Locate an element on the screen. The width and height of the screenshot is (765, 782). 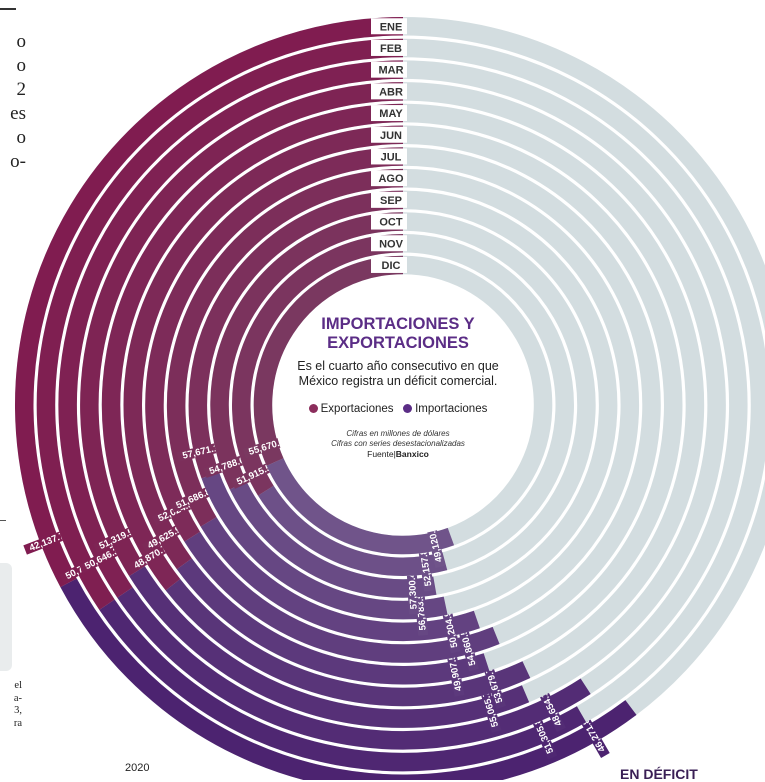
chart-title: IMPORTACIONES Y EXPORTACIONES is located at coordinates (398, 333).